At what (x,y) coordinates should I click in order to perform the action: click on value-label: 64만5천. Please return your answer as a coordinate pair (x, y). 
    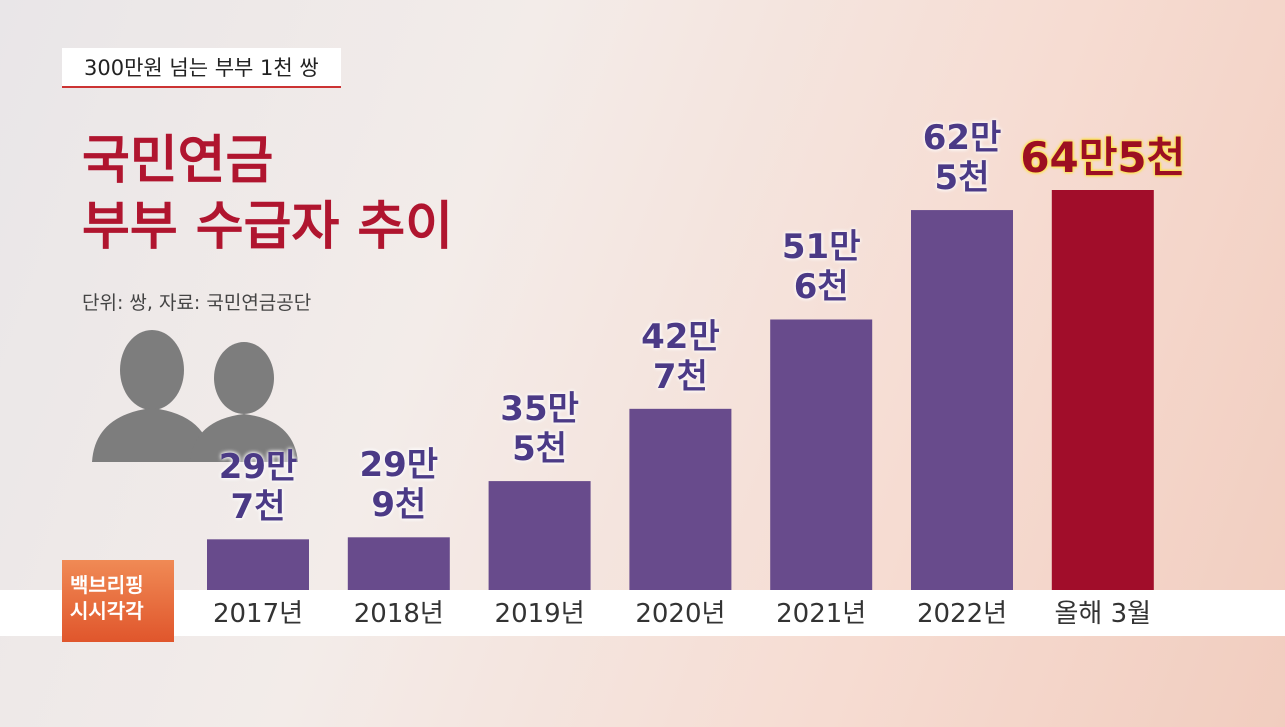
    Looking at the image, I should click on (1103, 157).